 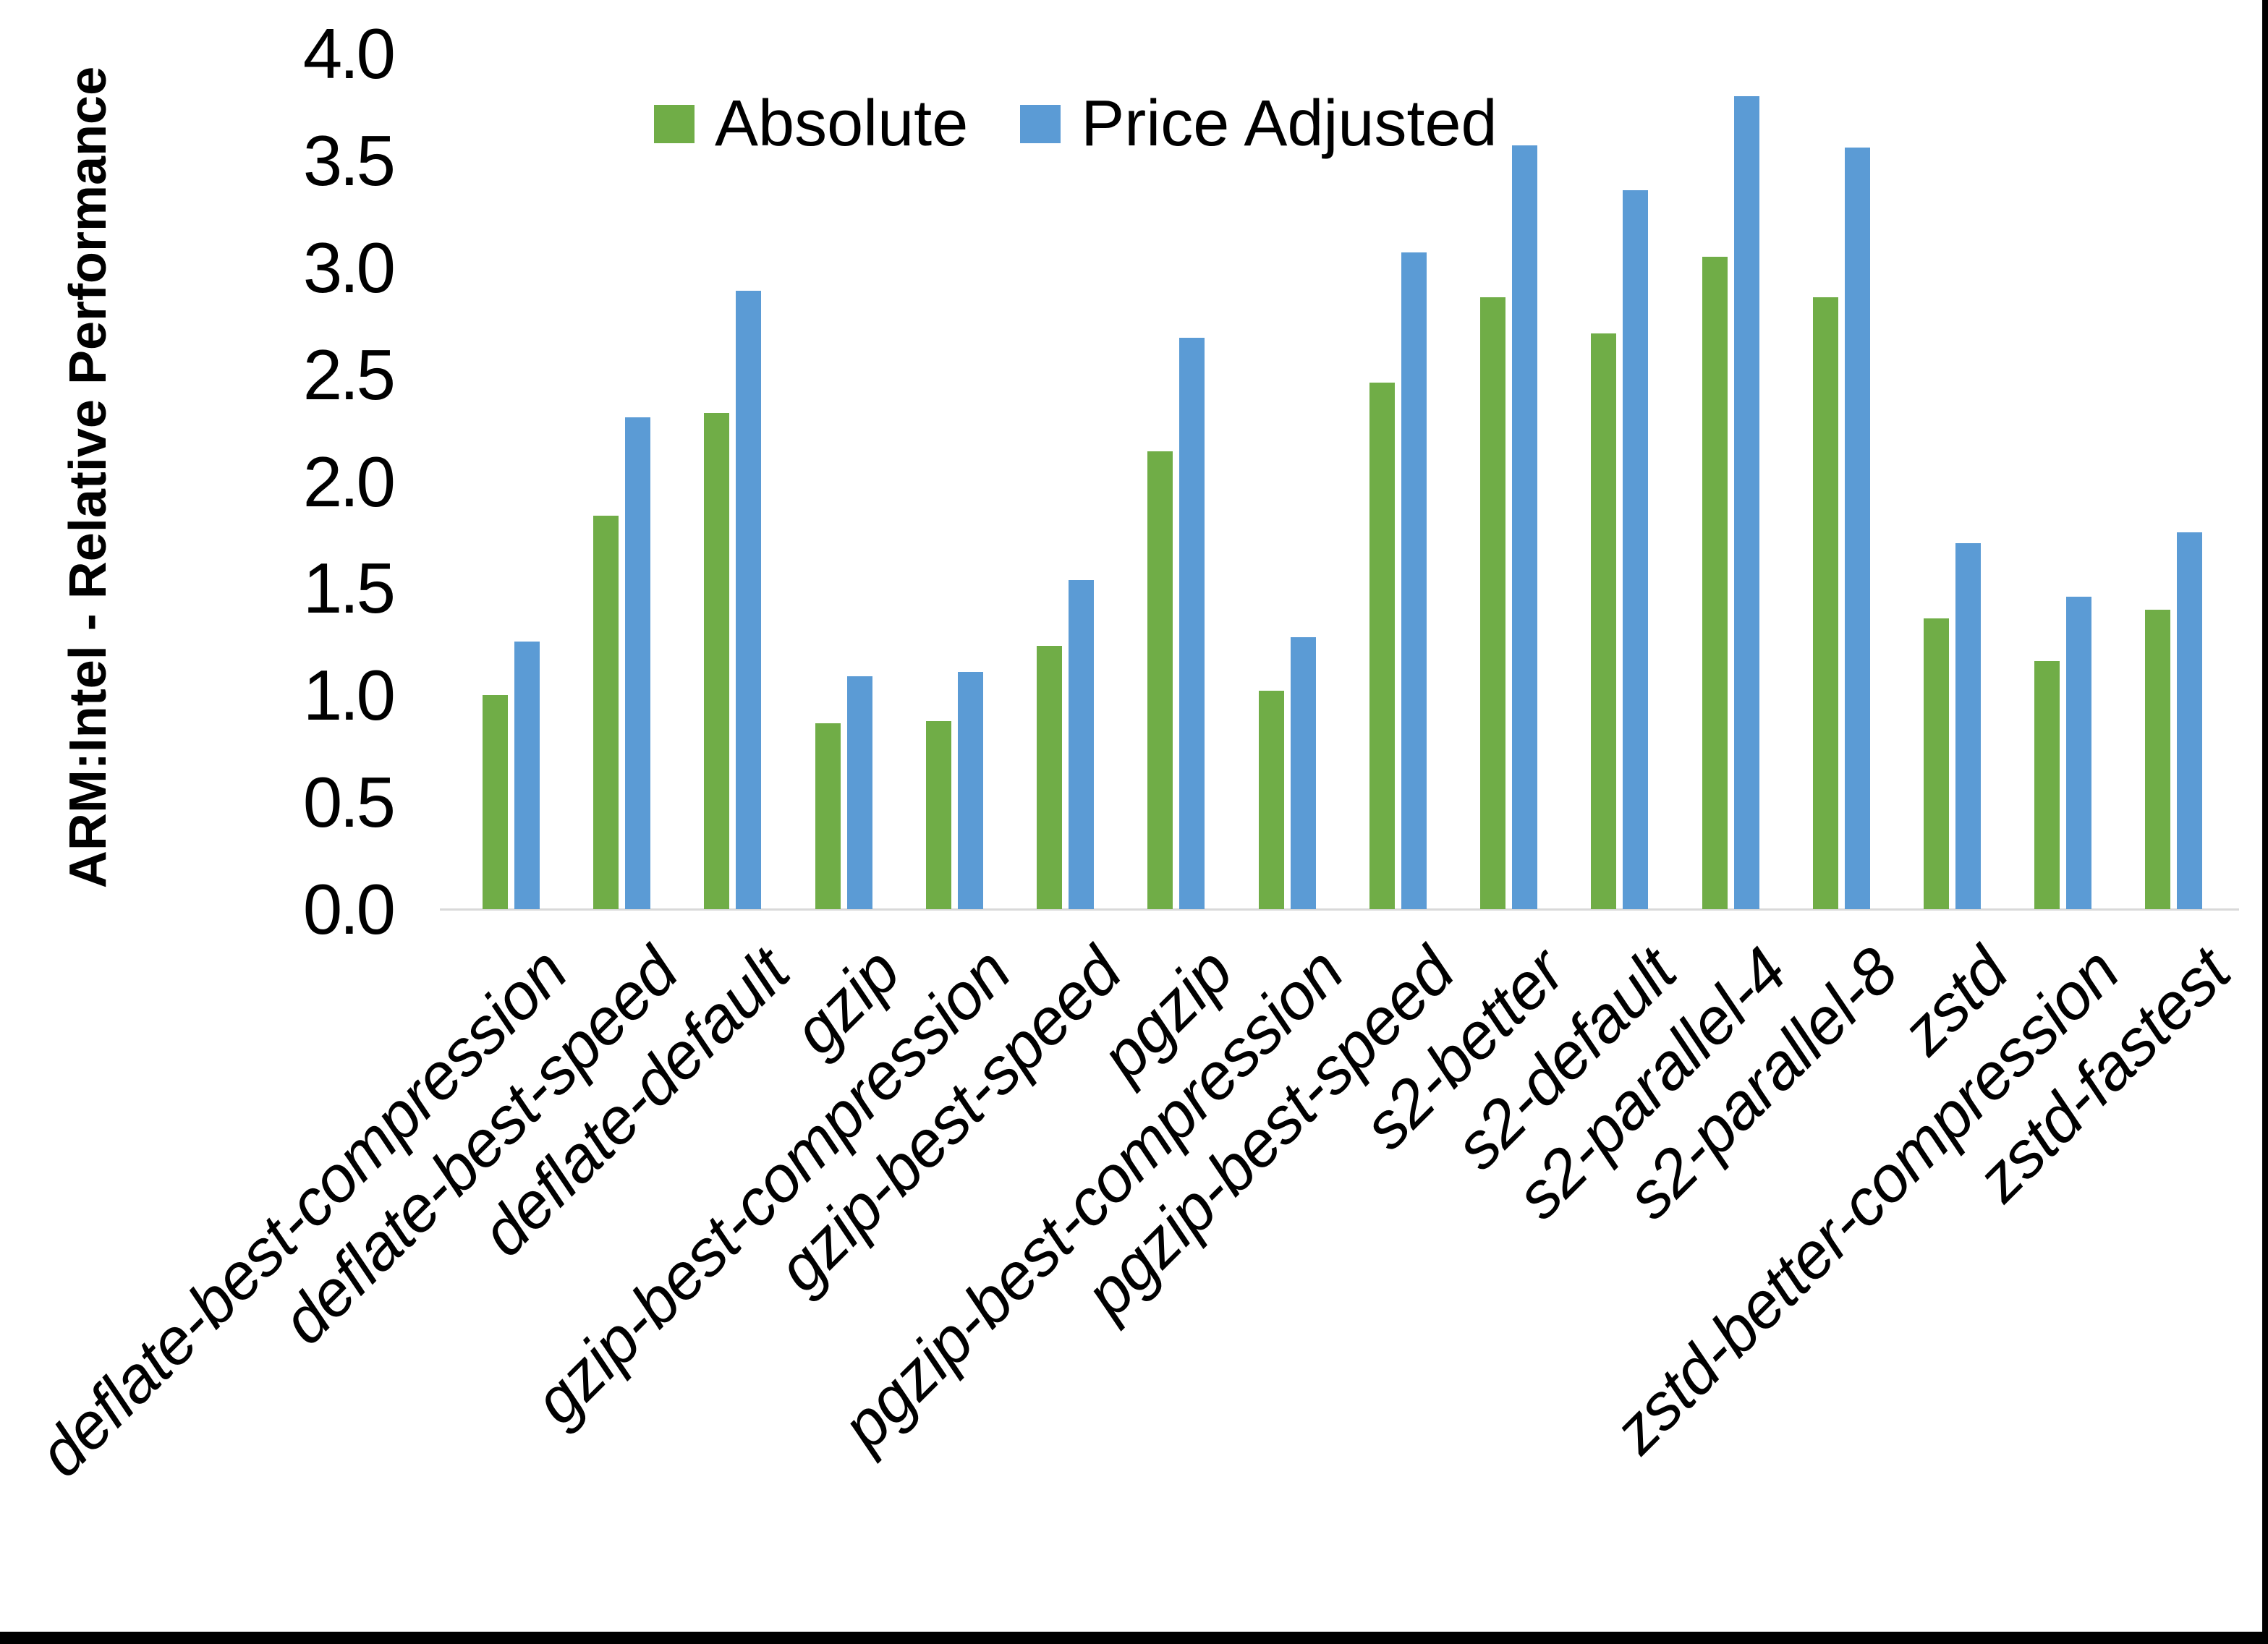 What do you see at coordinates (842, 124) in the screenshot?
I see `legend-label-absolute: Absolute` at bounding box center [842, 124].